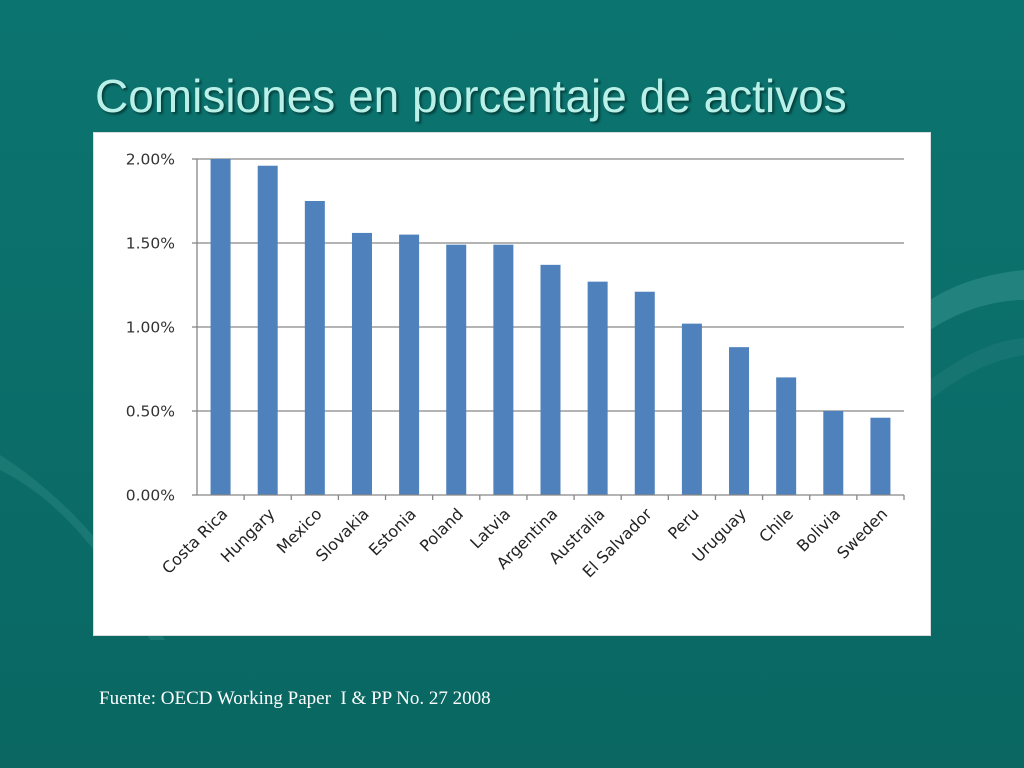 The image size is (1024, 768). What do you see at coordinates (471, 96) in the screenshot?
I see `slide-title: Comisiones en porcentaje de activos` at bounding box center [471, 96].